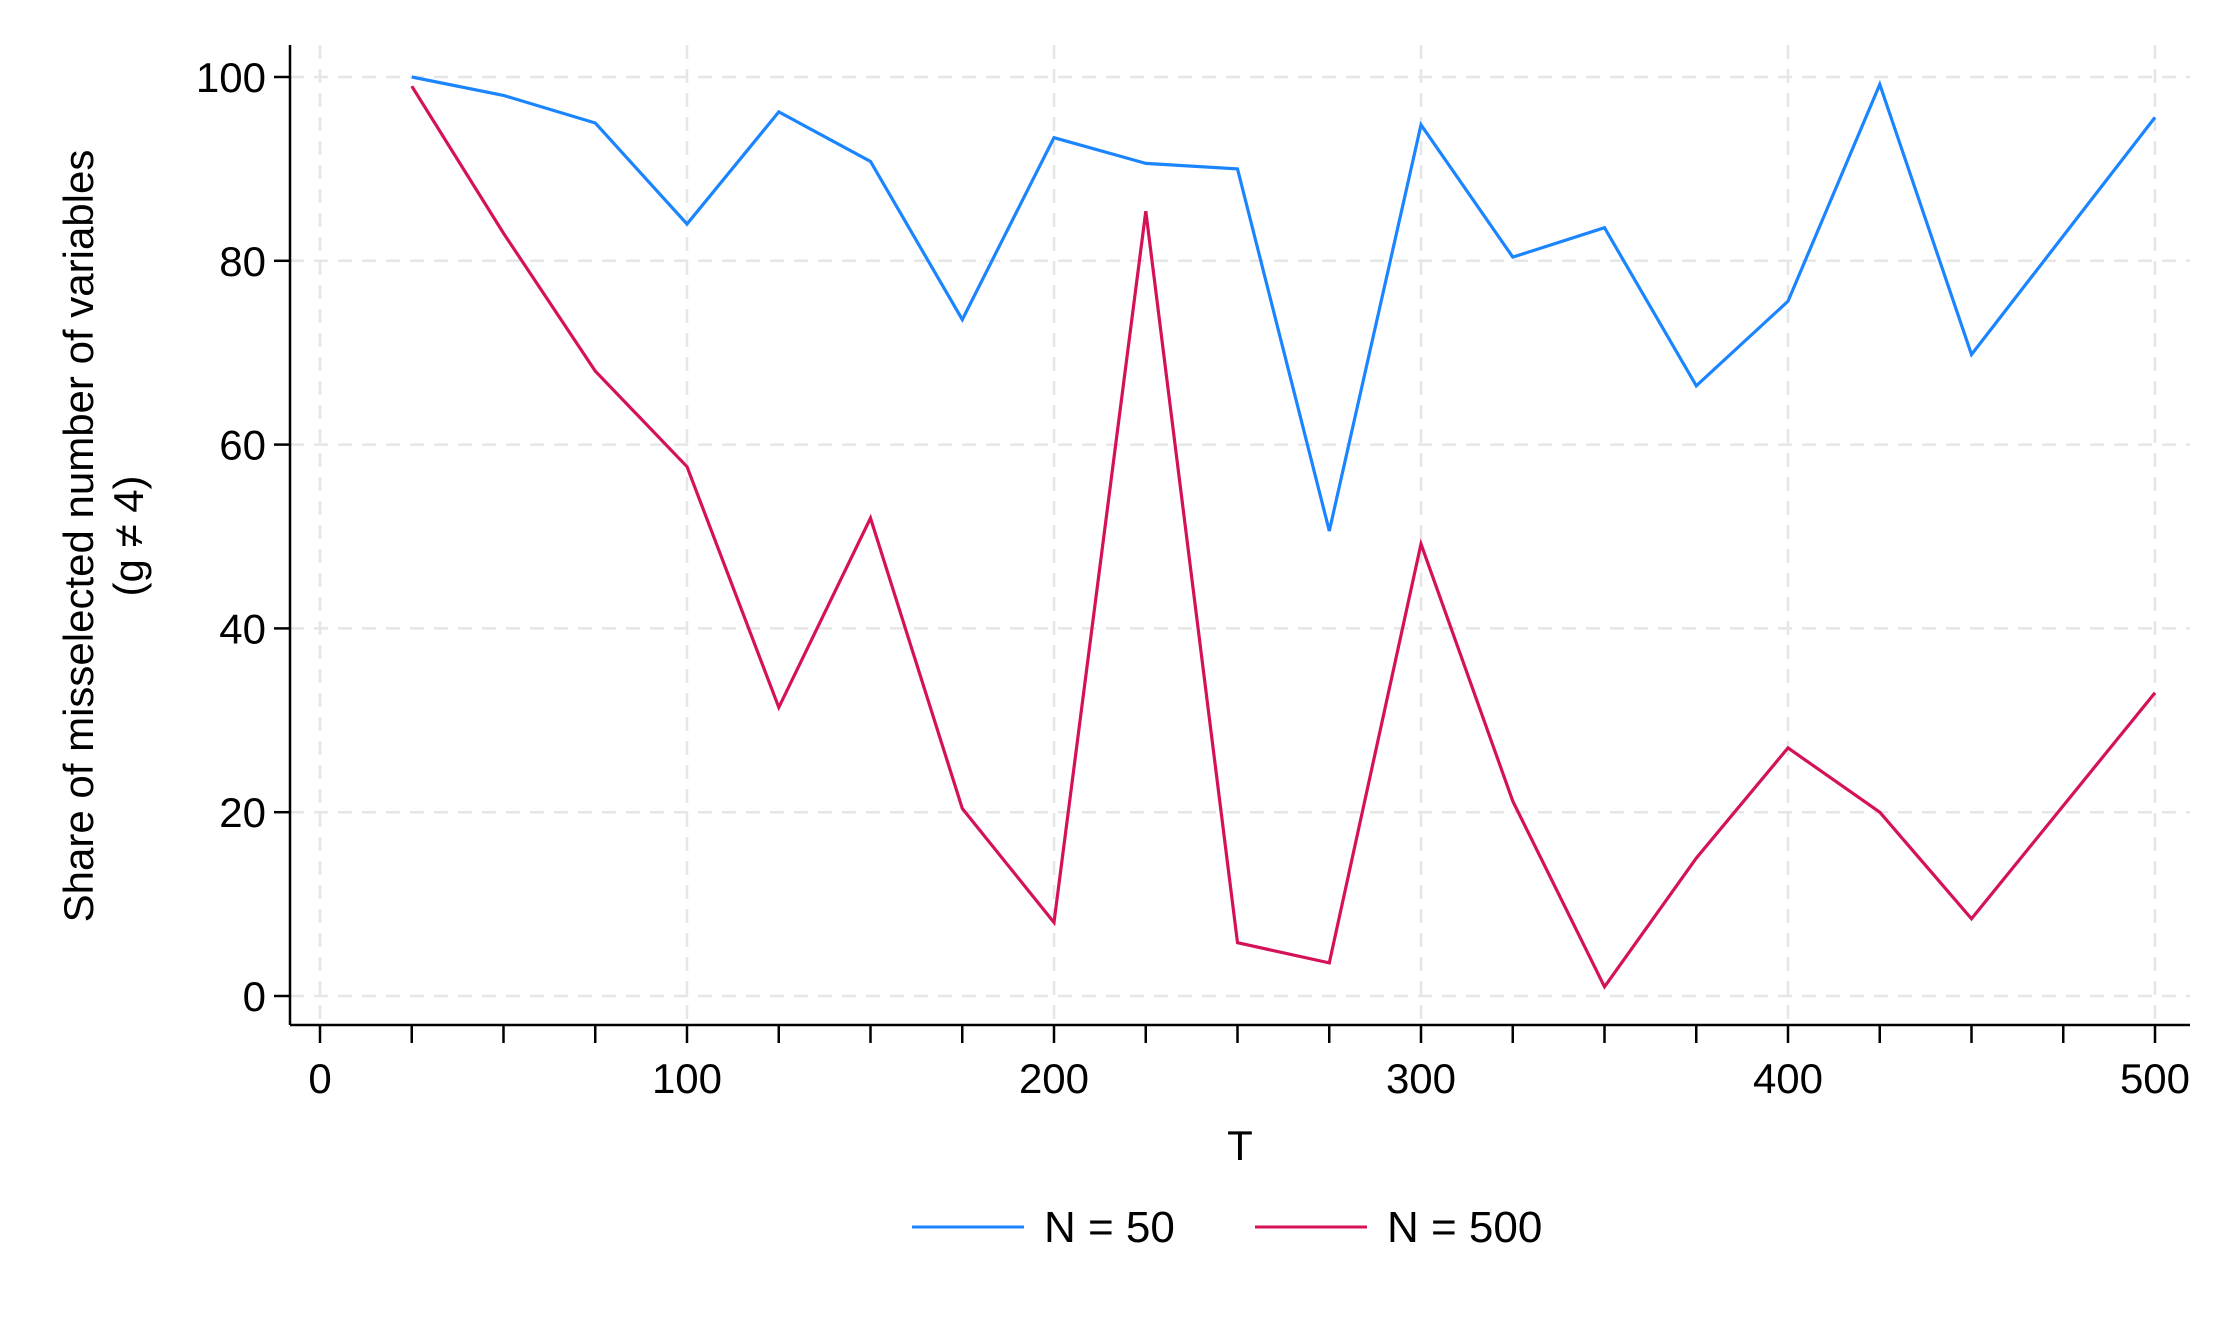 The width and height of the screenshot is (2220, 1332). What do you see at coordinates (687, 1078) in the screenshot?
I see `x-tick-label: 100` at bounding box center [687, 1078].